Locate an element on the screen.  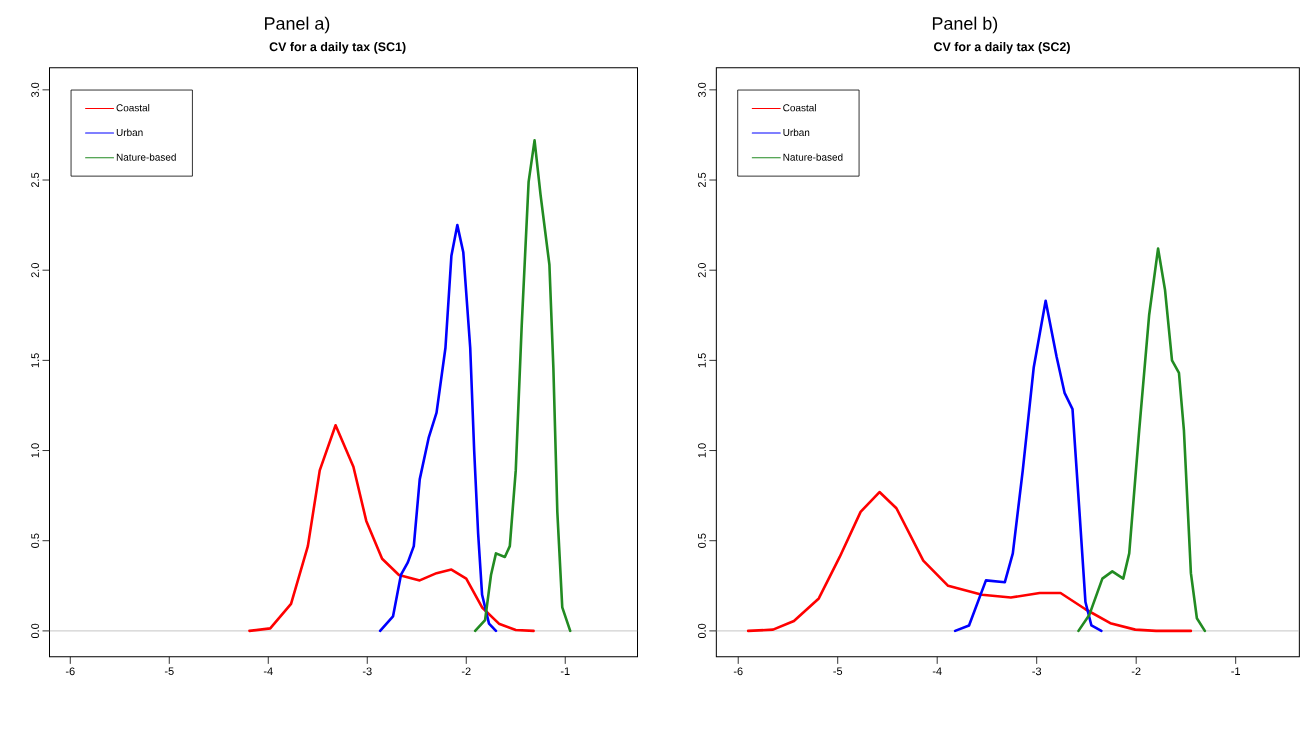
text: Panel b) is located at coordinates (965, 25).